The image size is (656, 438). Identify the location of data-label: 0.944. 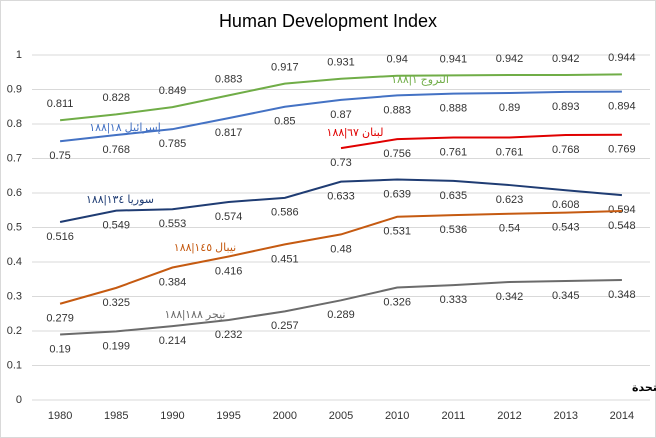
(622, 58).